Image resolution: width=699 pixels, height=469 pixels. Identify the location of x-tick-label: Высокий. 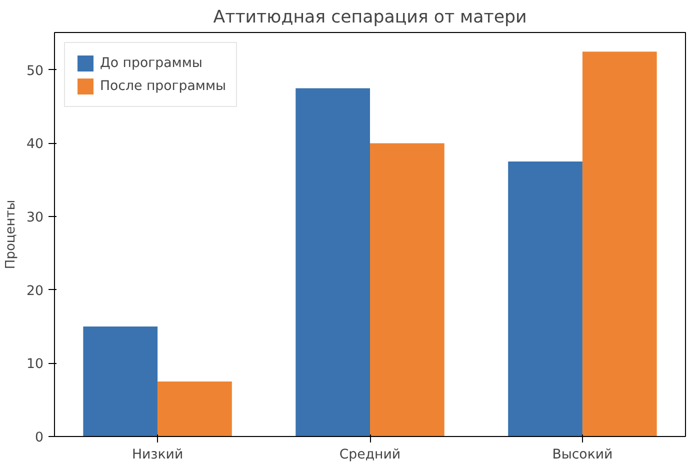
(582, 455).